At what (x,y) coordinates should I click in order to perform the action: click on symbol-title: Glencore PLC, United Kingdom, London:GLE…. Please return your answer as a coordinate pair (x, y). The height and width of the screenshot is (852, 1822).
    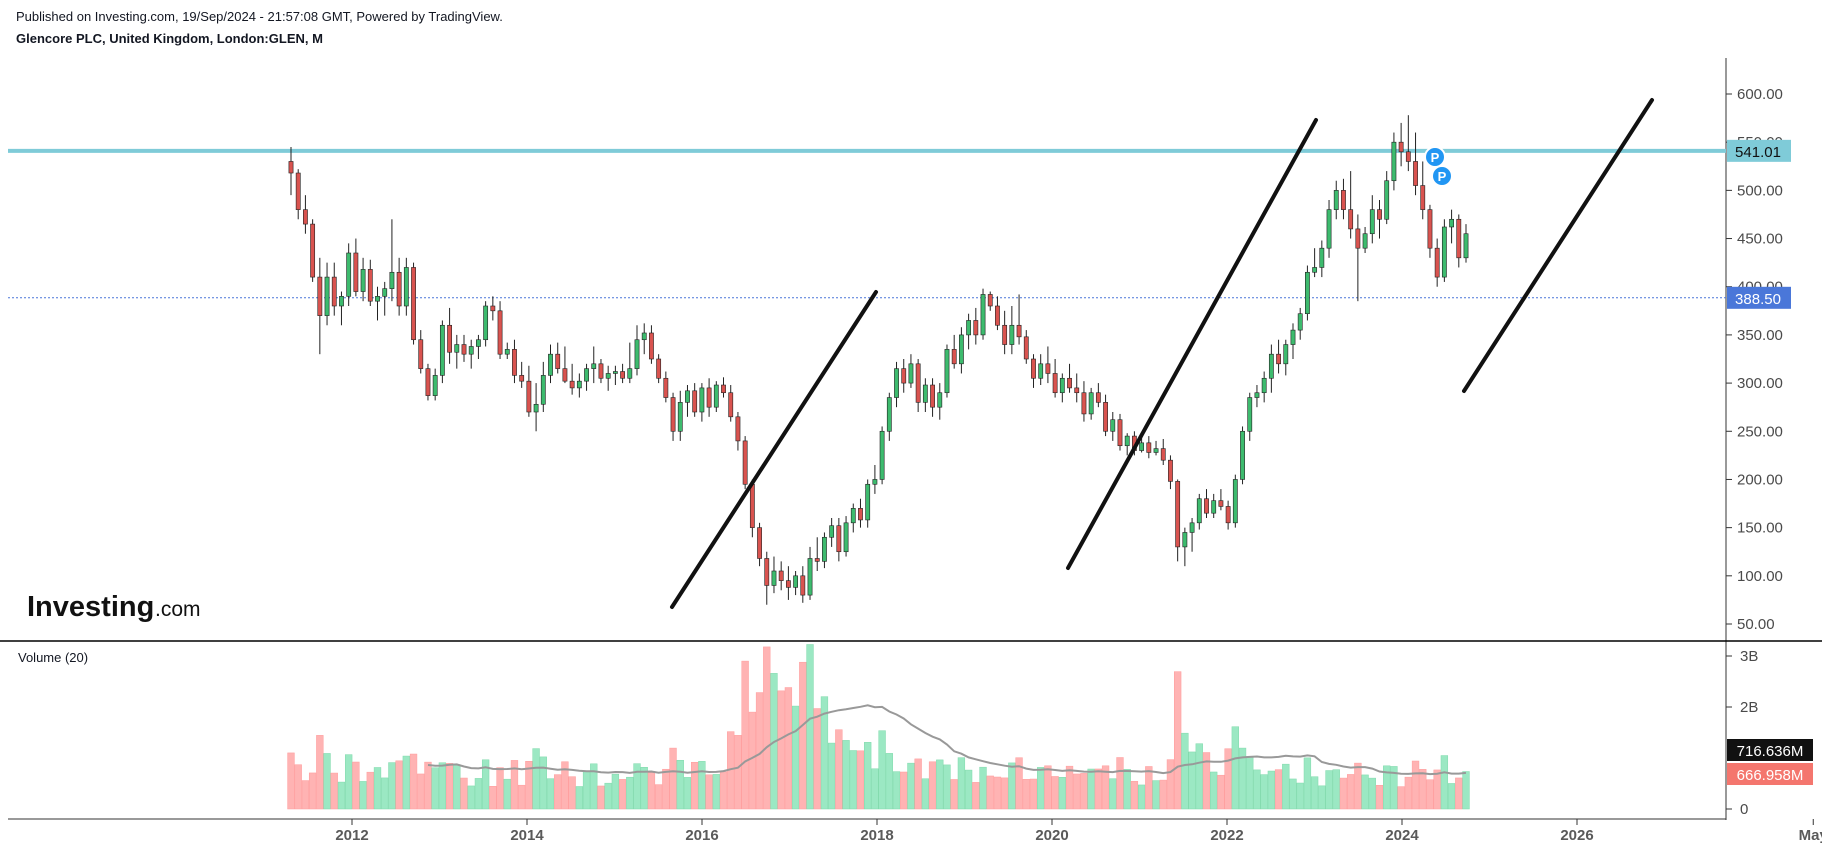
    Looking at the image, I should click on (169, 38).